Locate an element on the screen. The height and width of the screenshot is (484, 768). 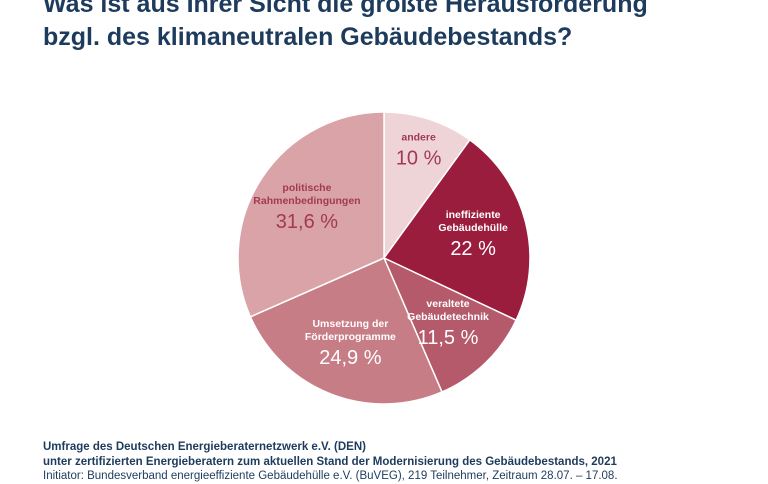
slice-name-4-1: Rahmenbedingungen is located at coordinates (307, 200).